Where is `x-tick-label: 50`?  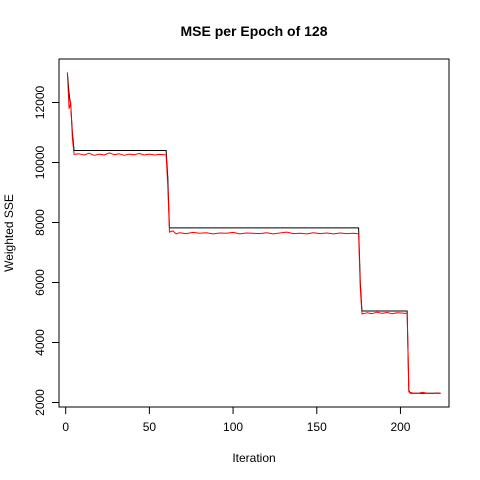
x-tick-label: 50 is located at coordinates (150, 427).